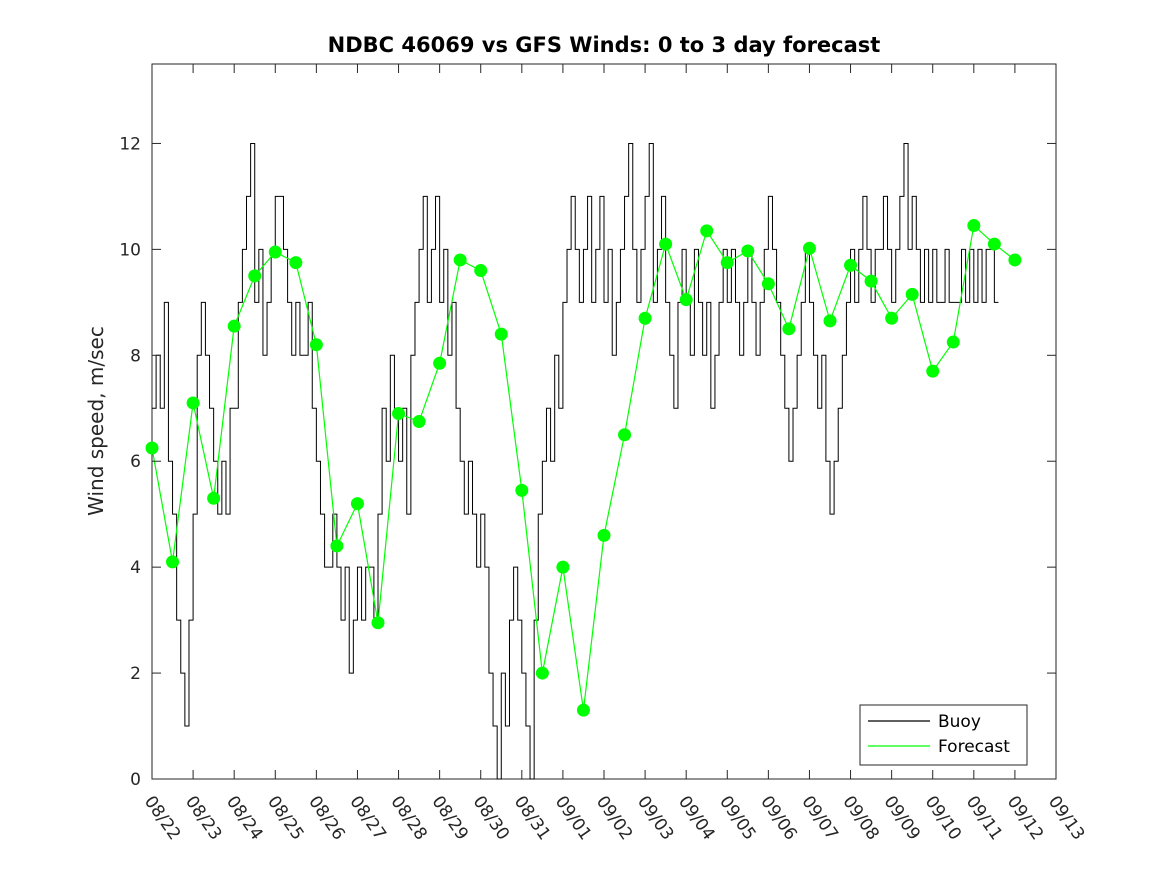  I want to click on x-tick-label: 08/22, so click(162, 818).